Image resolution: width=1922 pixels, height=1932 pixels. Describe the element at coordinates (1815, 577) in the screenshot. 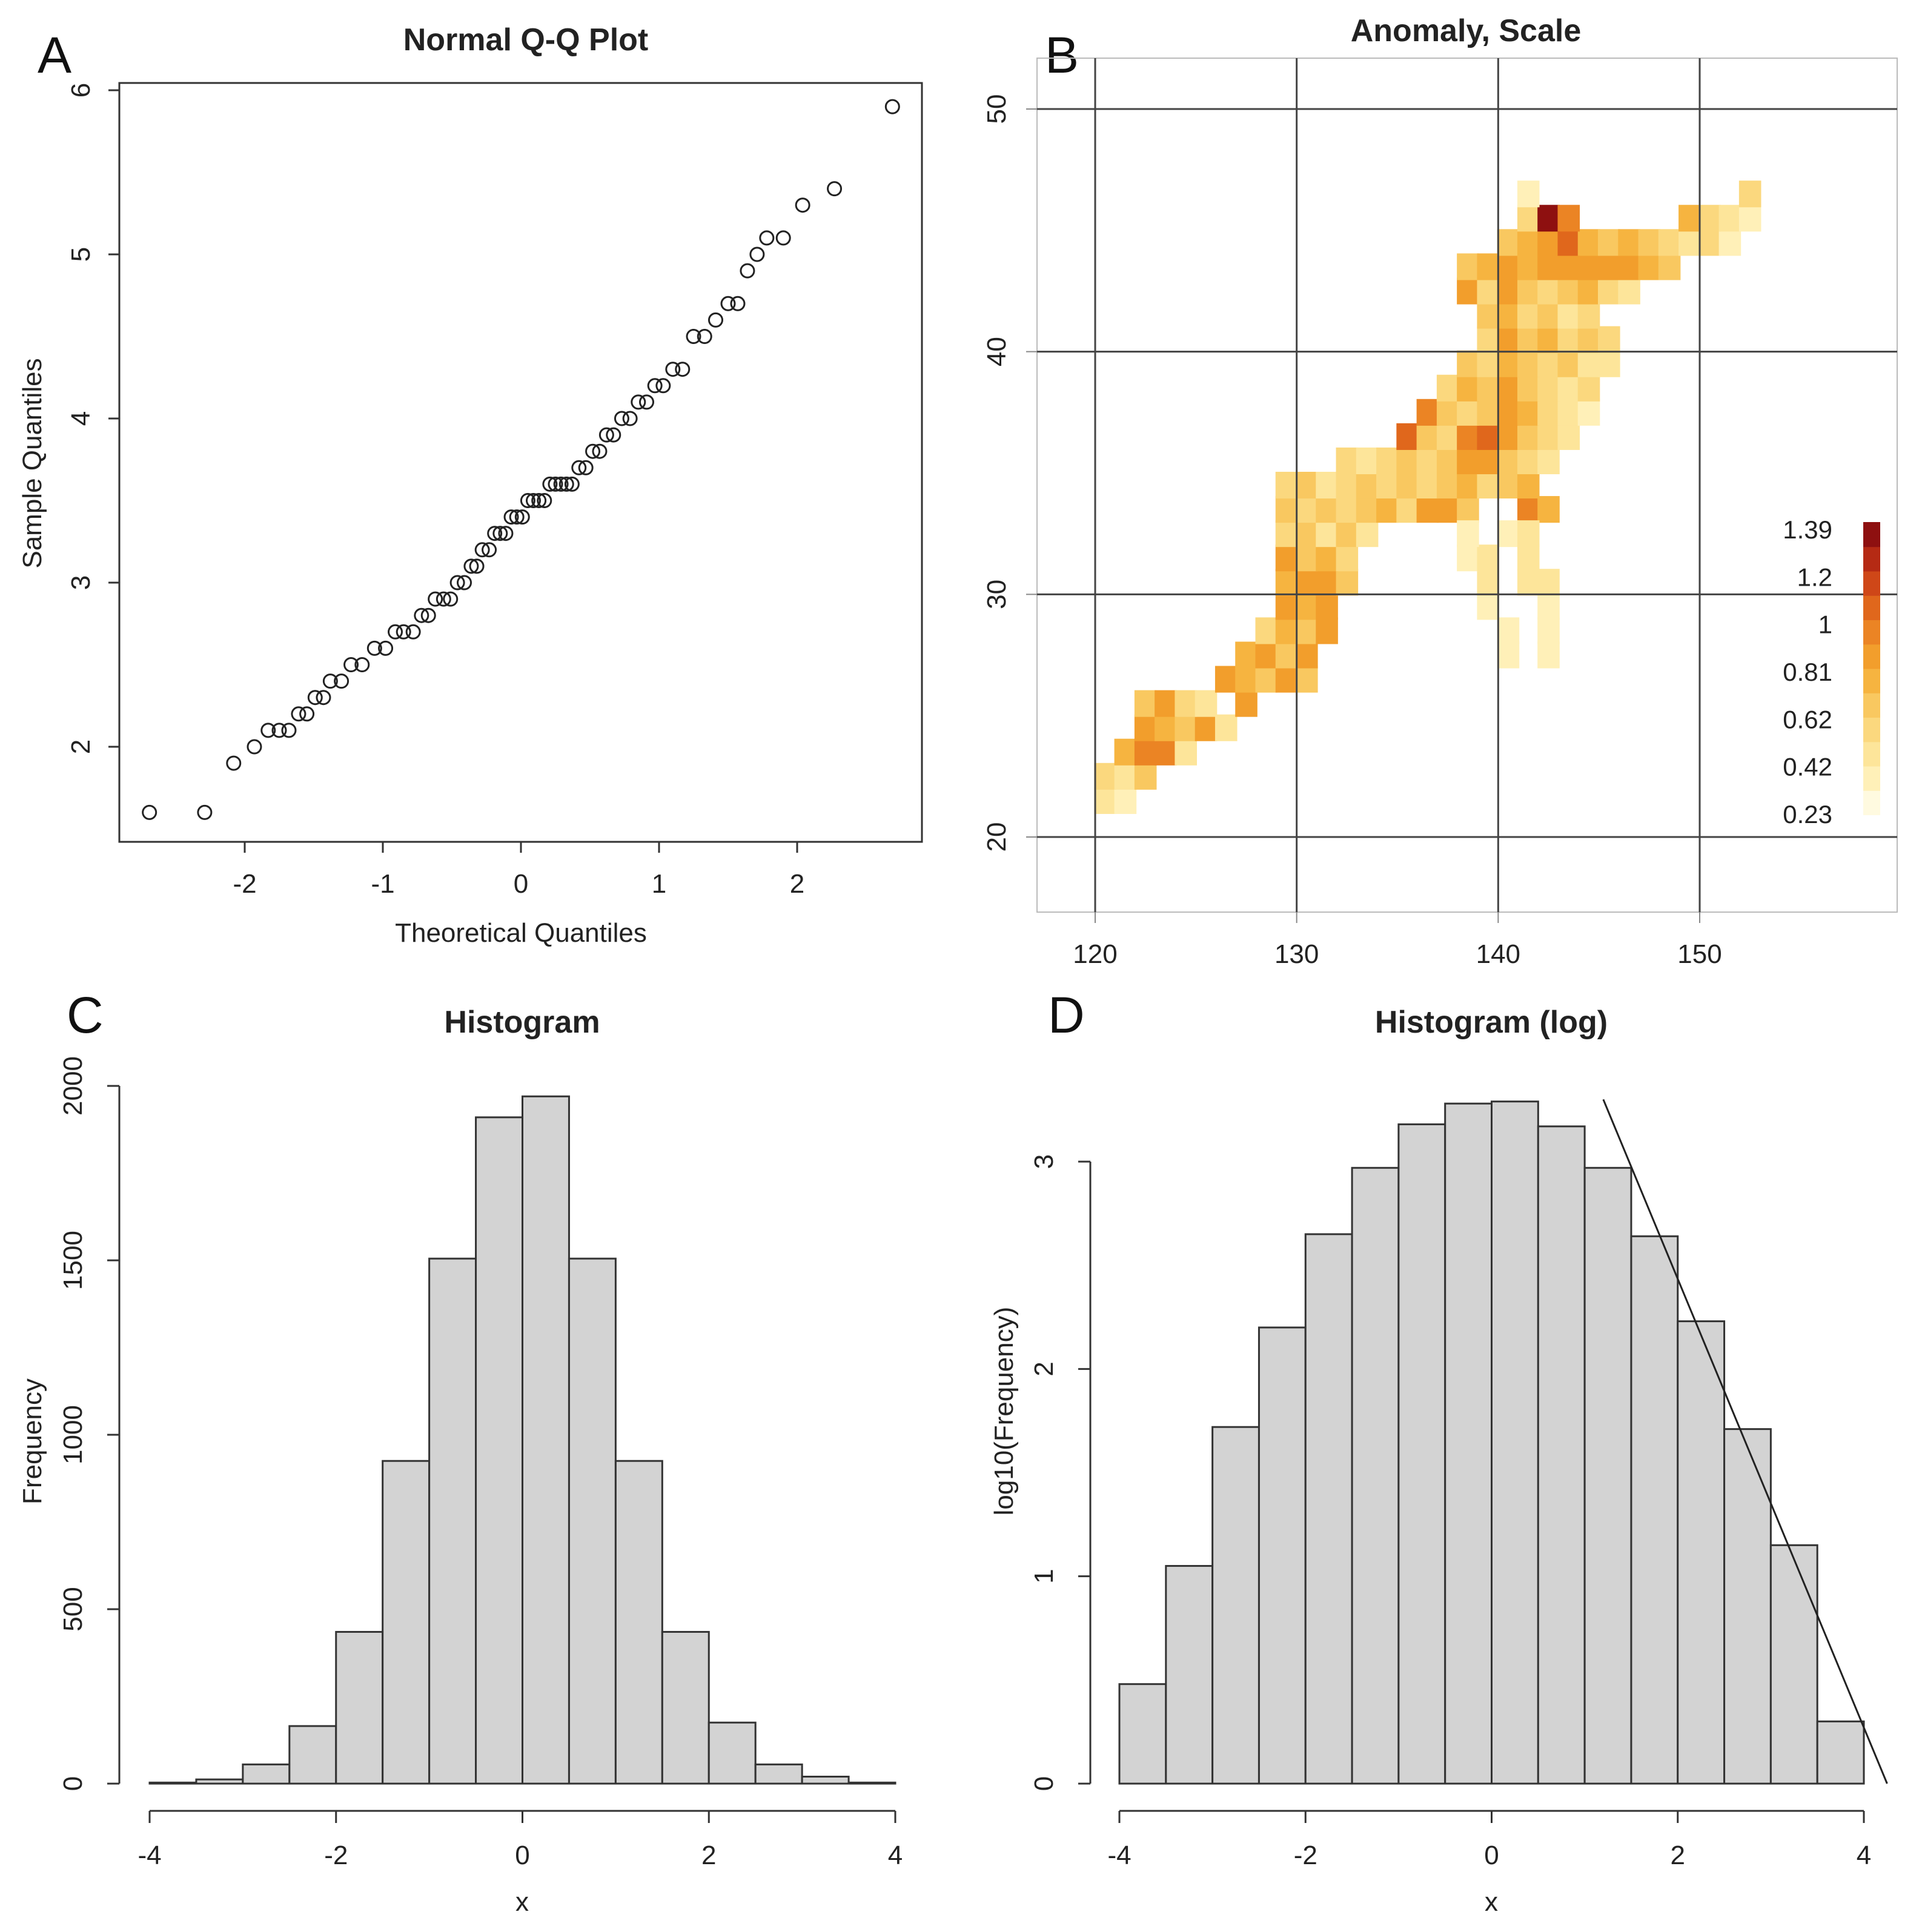

I see `legend-label: 1.2` at that location.